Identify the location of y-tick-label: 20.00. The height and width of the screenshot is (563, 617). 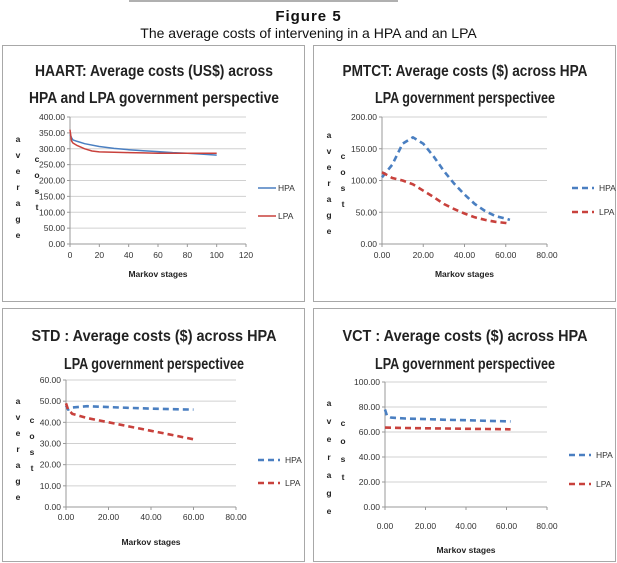
(51, 465).